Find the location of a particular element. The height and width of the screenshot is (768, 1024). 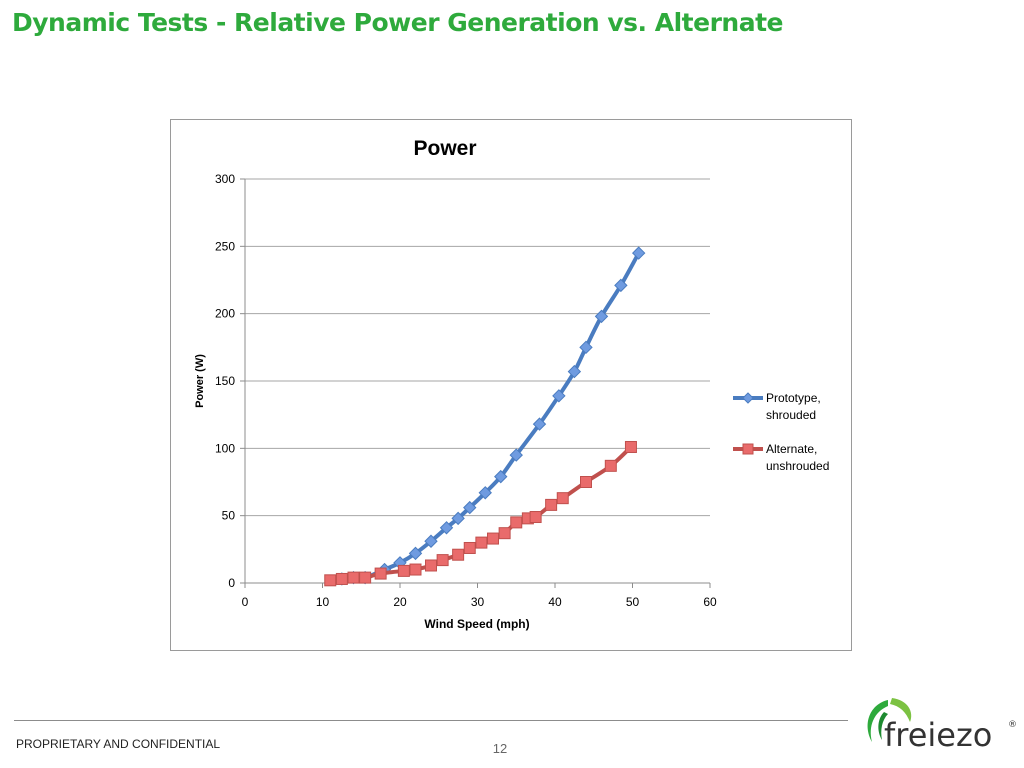

logo-wordmark: freiezo is located at coordinates (938, 735).